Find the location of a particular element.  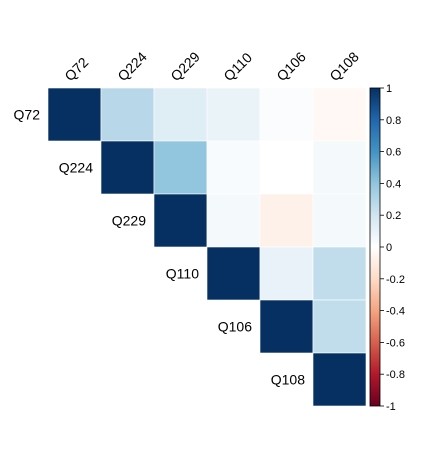

colorbar-tick-label: -0.2 is located at coordinates (395, 280).